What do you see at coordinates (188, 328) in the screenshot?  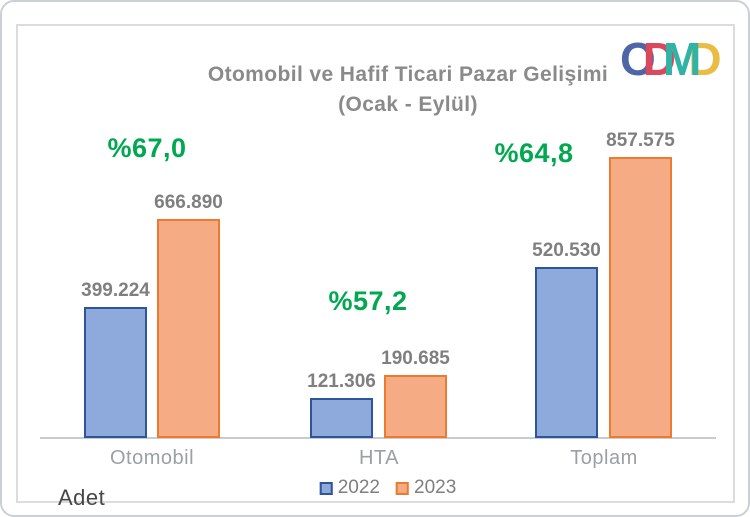 I see `bar-2023-otomobil` at bounding box center [188, 328].